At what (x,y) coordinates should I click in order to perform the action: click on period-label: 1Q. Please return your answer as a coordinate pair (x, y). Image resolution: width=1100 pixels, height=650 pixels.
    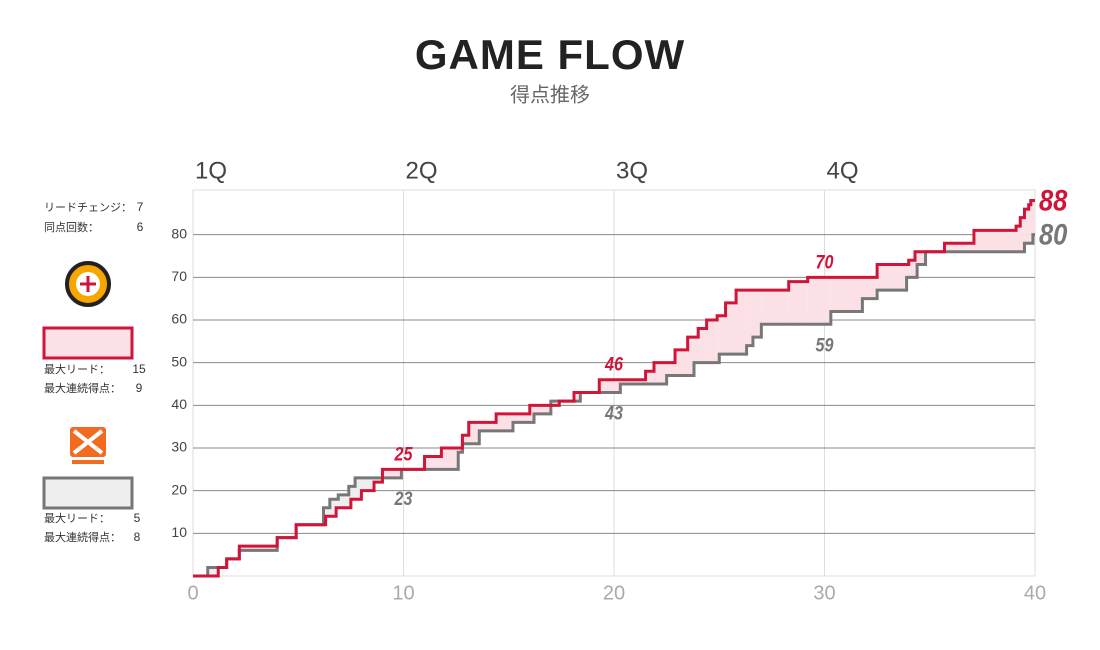
    Looking at the image, I should click on (211, 170).